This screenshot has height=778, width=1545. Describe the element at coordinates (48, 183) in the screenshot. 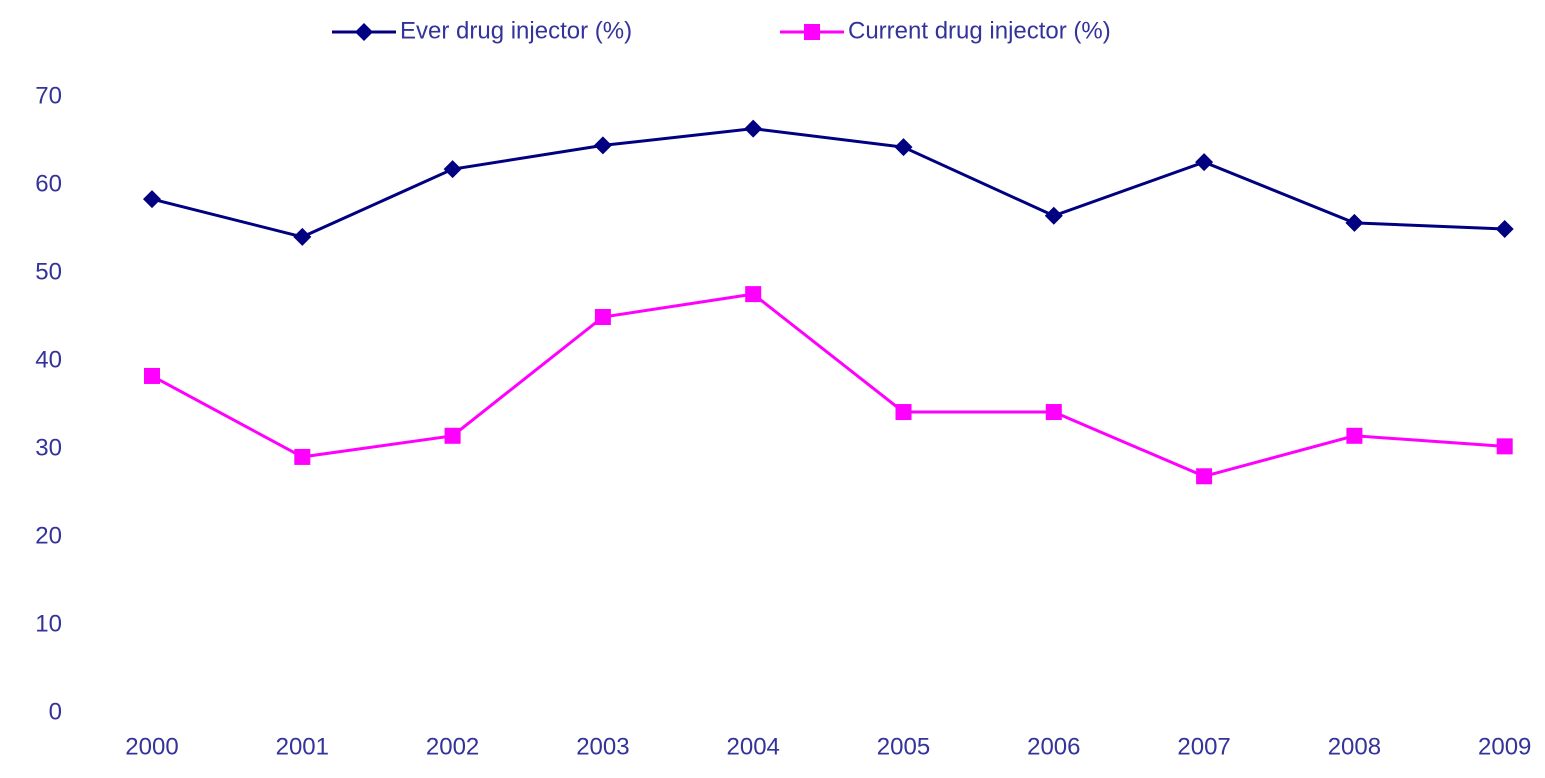

I see `y-tick-label: 60` at that location.